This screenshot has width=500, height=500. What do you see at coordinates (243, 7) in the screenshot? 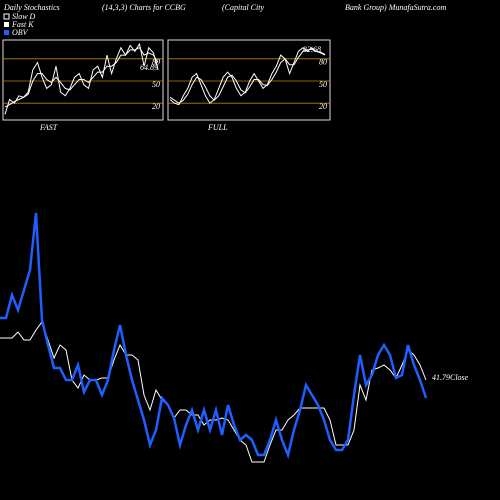
I see `company: (Capital City` at bounding box center [243, 7].